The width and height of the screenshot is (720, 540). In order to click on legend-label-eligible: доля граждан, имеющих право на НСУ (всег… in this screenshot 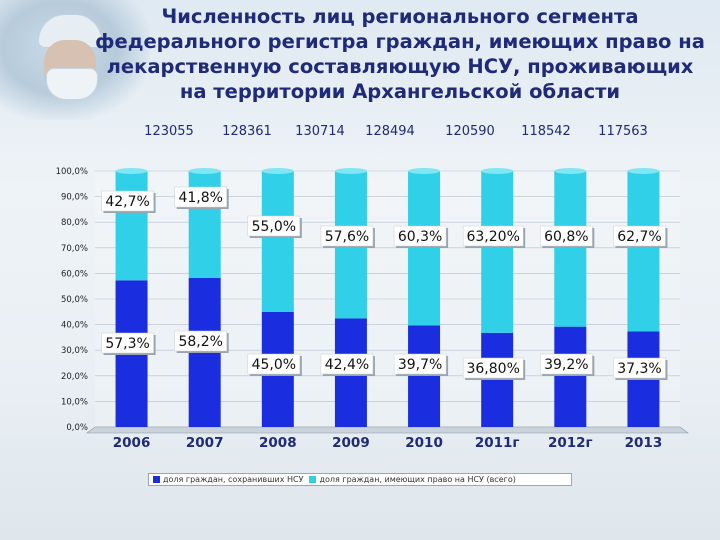, I will do `click(417, 479)`.